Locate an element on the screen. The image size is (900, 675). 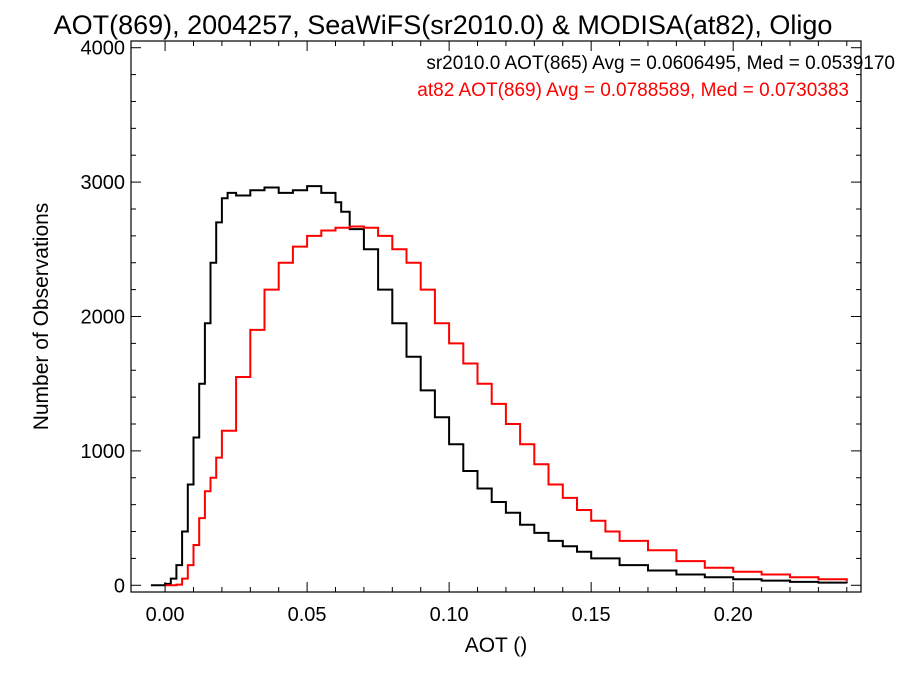
x-tick-label: 0.20 is located at coordinates (733, 615).